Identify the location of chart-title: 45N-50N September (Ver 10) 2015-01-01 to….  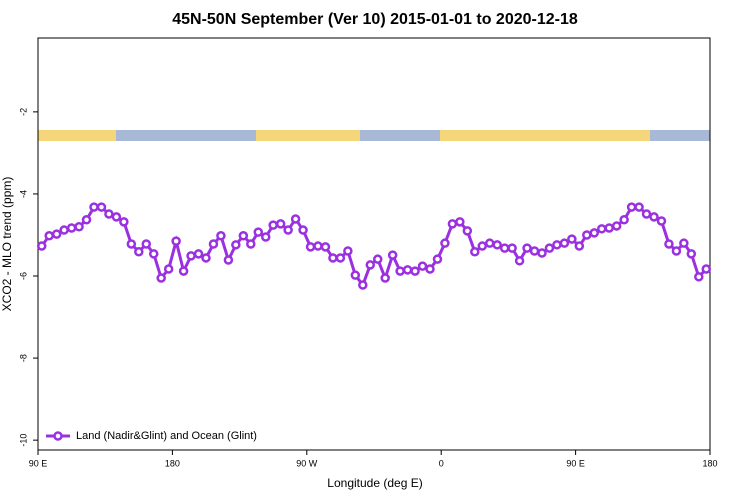
(375, 19).